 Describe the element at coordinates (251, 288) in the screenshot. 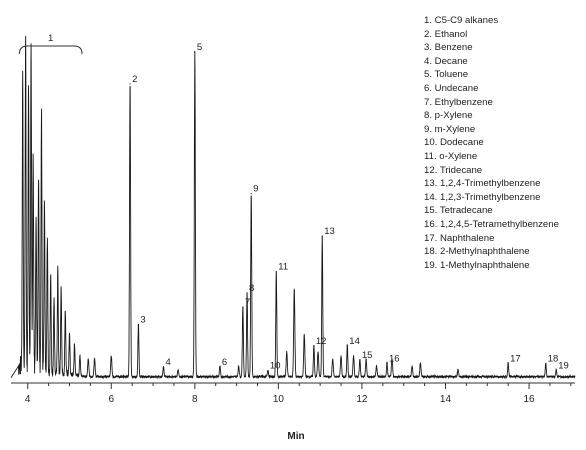

I see `peak-label-8: 8` at that location.